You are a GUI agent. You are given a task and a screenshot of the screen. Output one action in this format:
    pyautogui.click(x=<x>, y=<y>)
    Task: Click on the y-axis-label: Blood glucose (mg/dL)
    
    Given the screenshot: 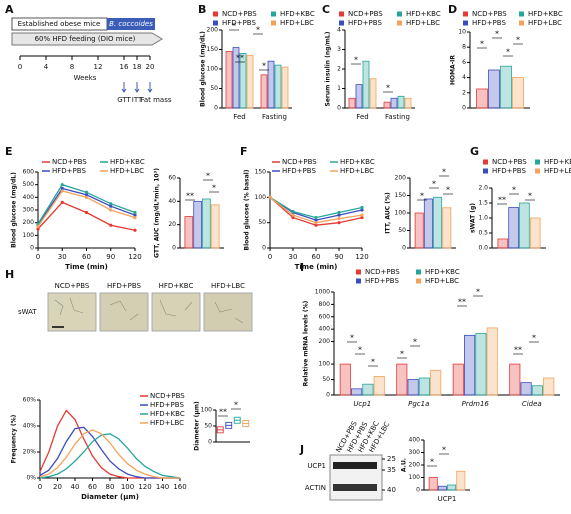 What is the action you would take?
    pyautogui.click(x=14, y=210)
    